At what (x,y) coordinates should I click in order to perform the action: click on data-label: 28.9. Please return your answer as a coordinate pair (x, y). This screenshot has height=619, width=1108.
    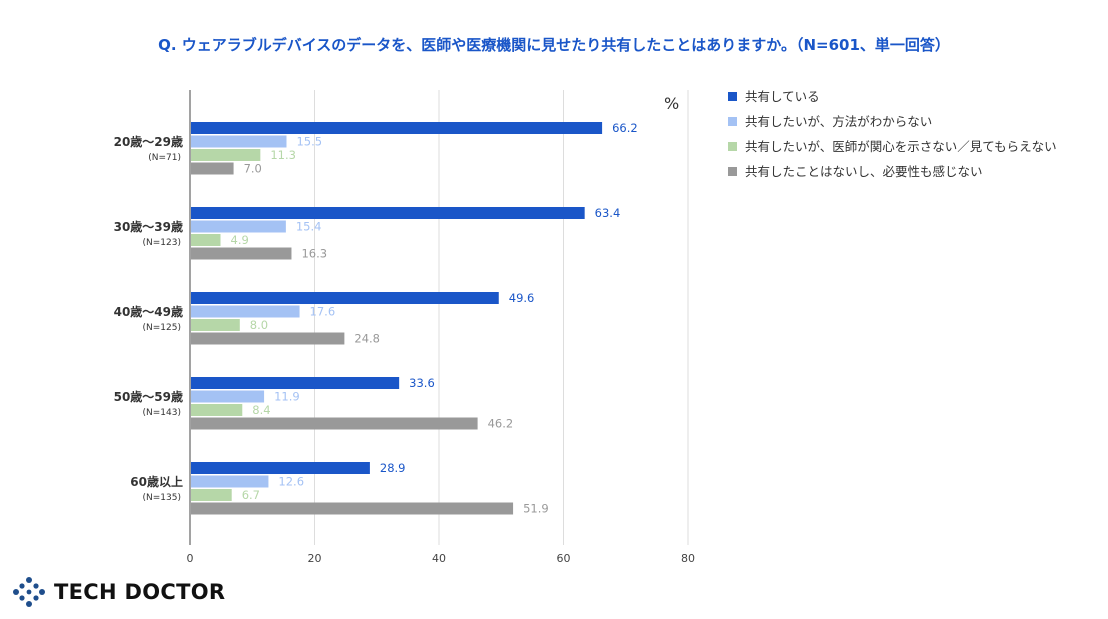
    Looking at the image, I should click on (393, 468).